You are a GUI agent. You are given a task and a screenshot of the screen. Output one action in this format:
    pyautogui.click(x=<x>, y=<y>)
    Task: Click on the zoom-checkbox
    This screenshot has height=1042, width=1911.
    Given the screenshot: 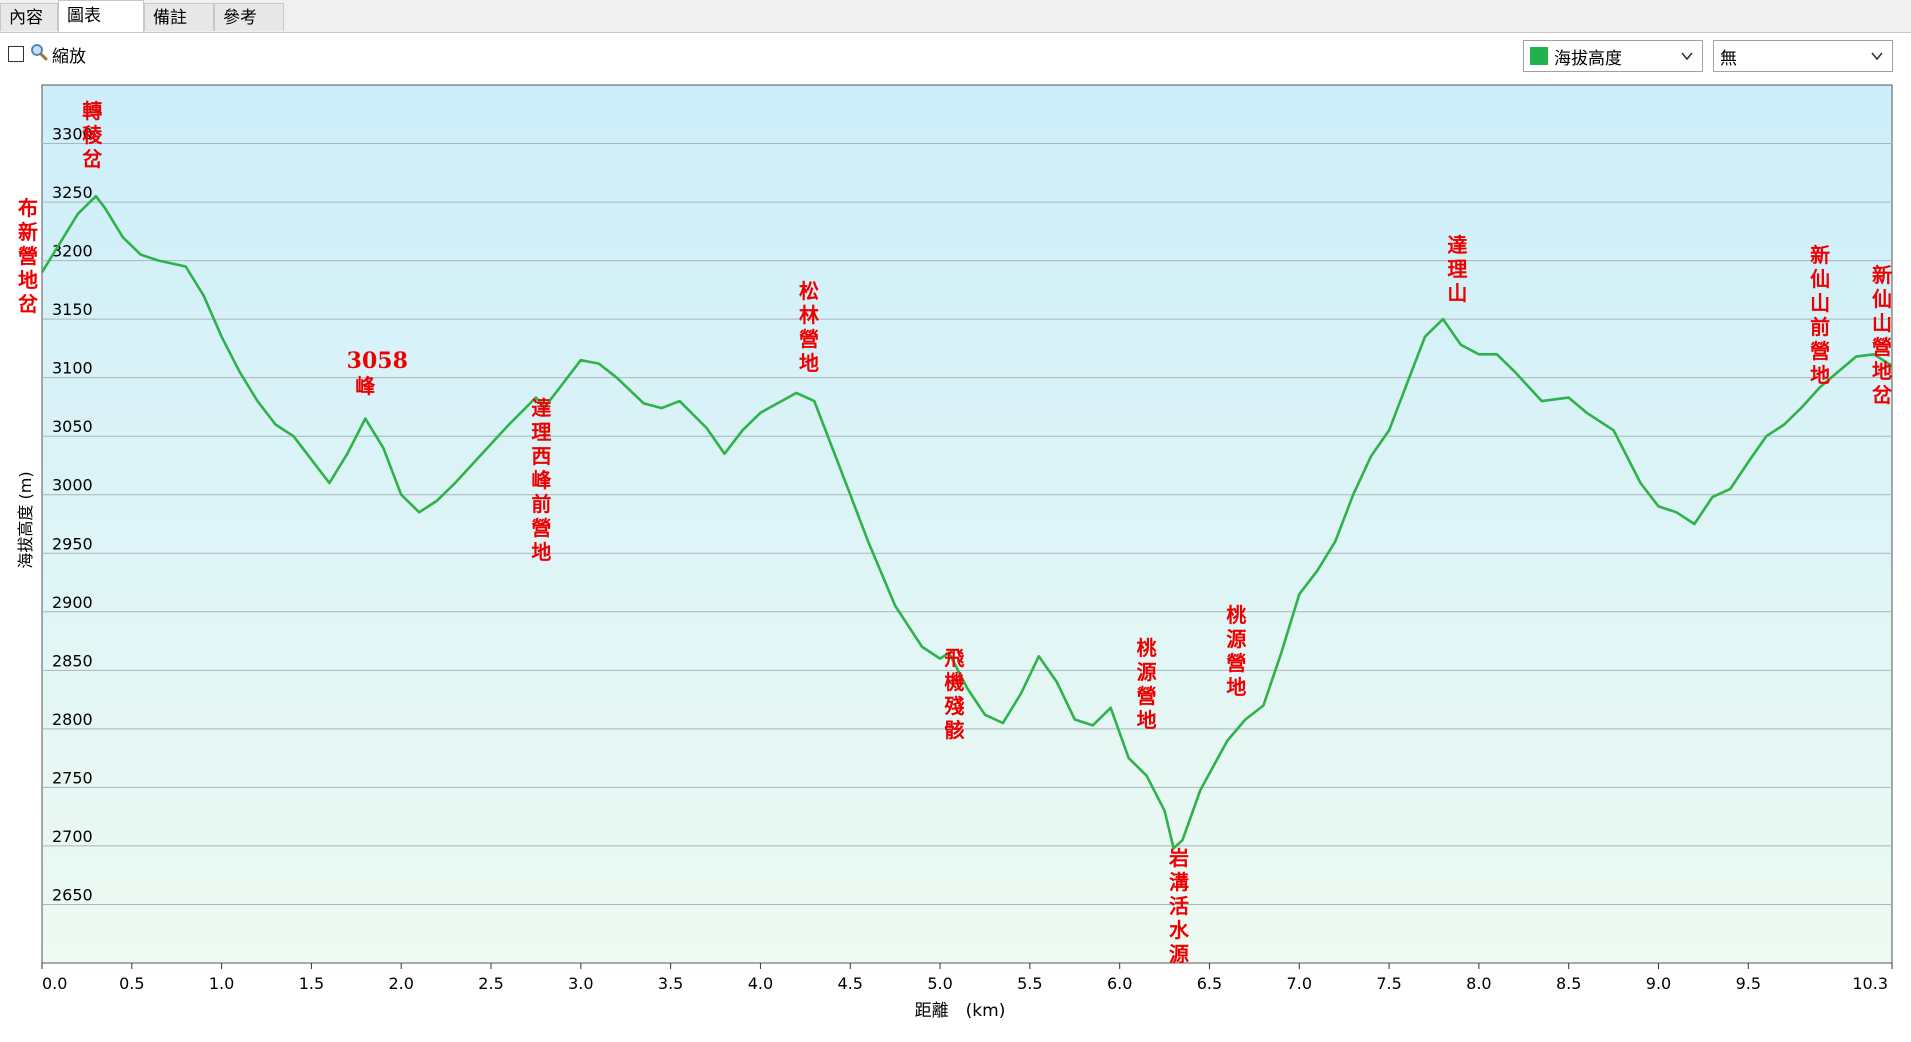 What is the action you would take?
    pyautogui.click(x=16, y=54)
    